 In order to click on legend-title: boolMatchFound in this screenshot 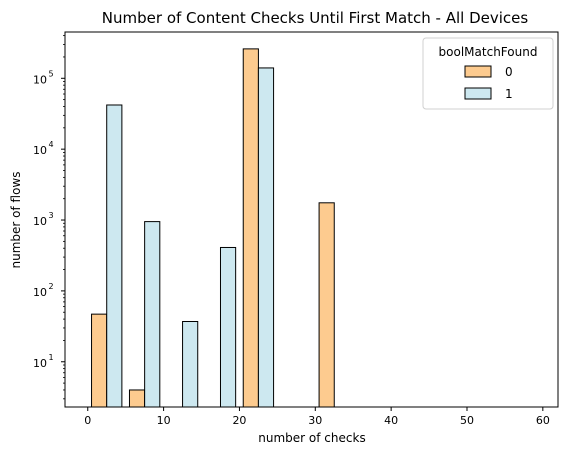, I will do `click(488, 52)`.